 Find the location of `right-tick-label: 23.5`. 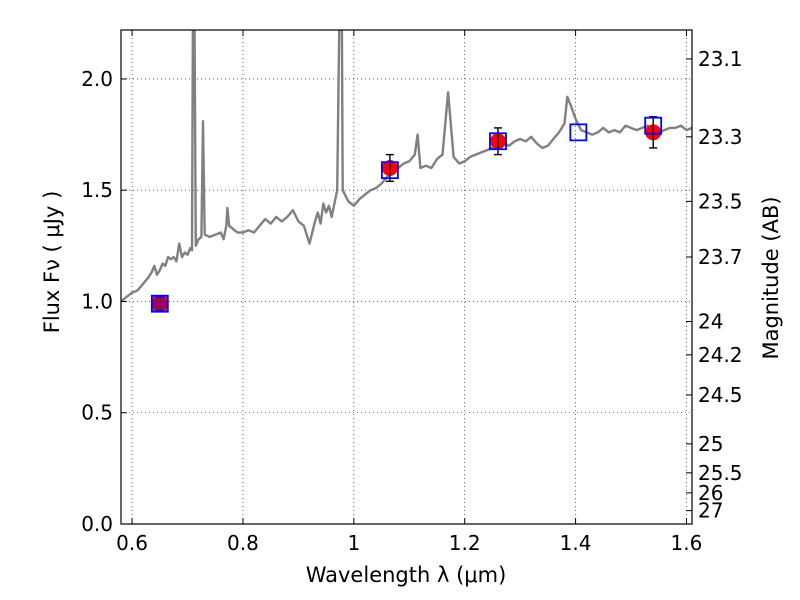

right-tick-label: 23.5 is located at coordinates (720, 201).